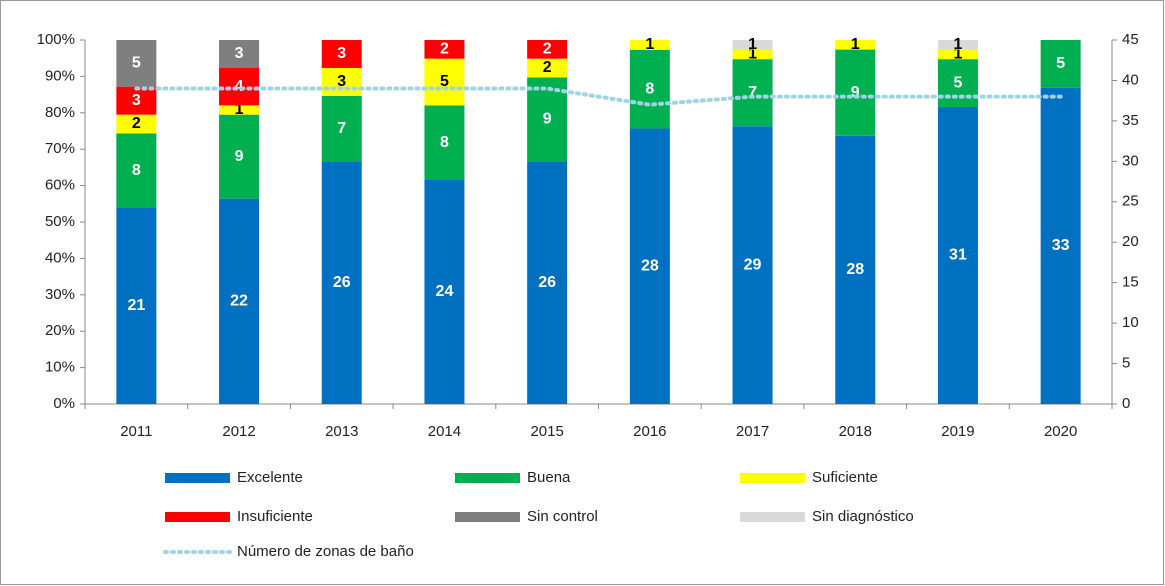 Image resolution: width=1165 pixels, height=586 pixels. Describe the element at coordinates (60, 367) in the screenshot. I see `y-tick-label: 10%` at that location.